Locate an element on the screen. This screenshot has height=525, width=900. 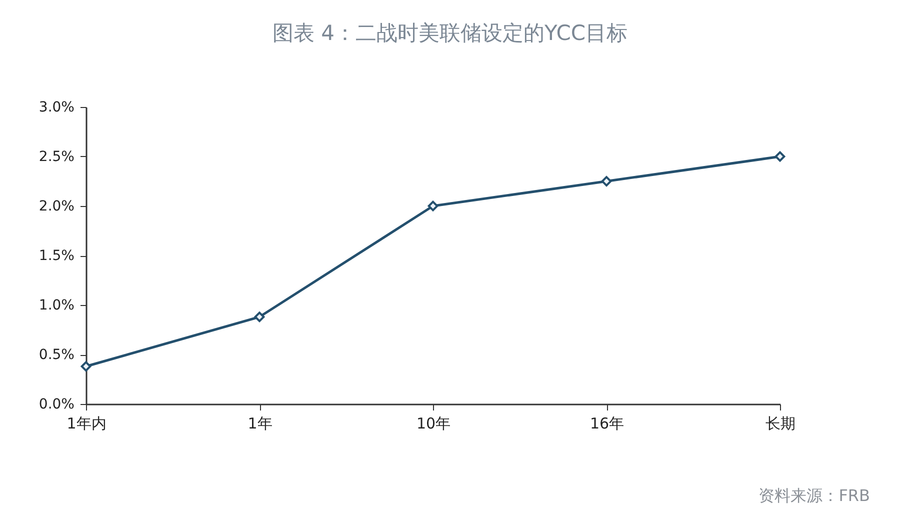
text: 资料来源：FRB is located at coordinates (814, 495).